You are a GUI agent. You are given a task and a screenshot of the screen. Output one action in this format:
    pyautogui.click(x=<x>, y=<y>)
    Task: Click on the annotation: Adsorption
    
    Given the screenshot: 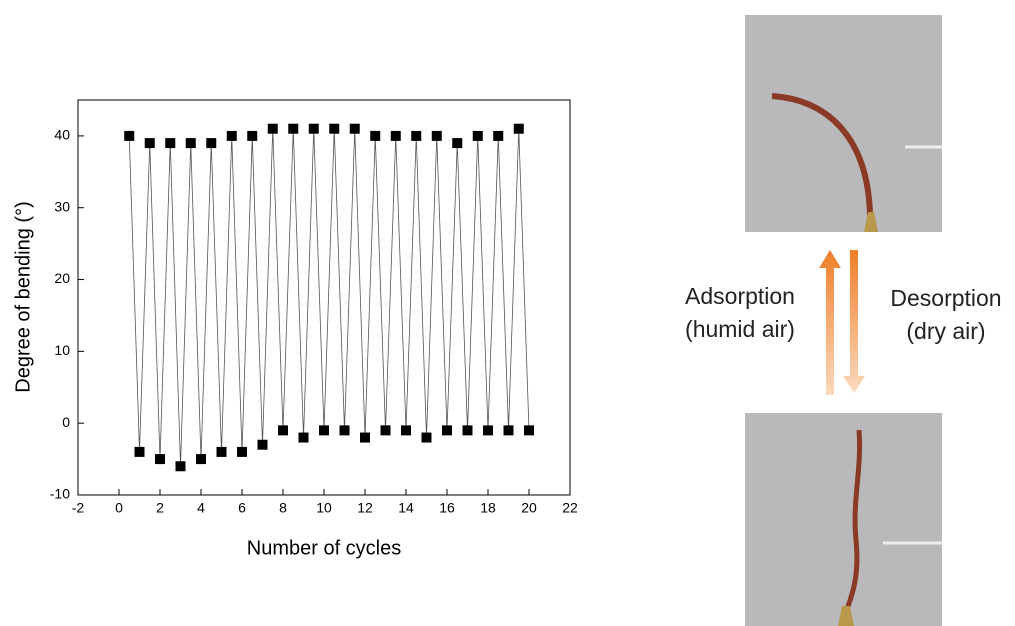 What is the action you would take?
    pyautogui.click(x=740, y=296)
    